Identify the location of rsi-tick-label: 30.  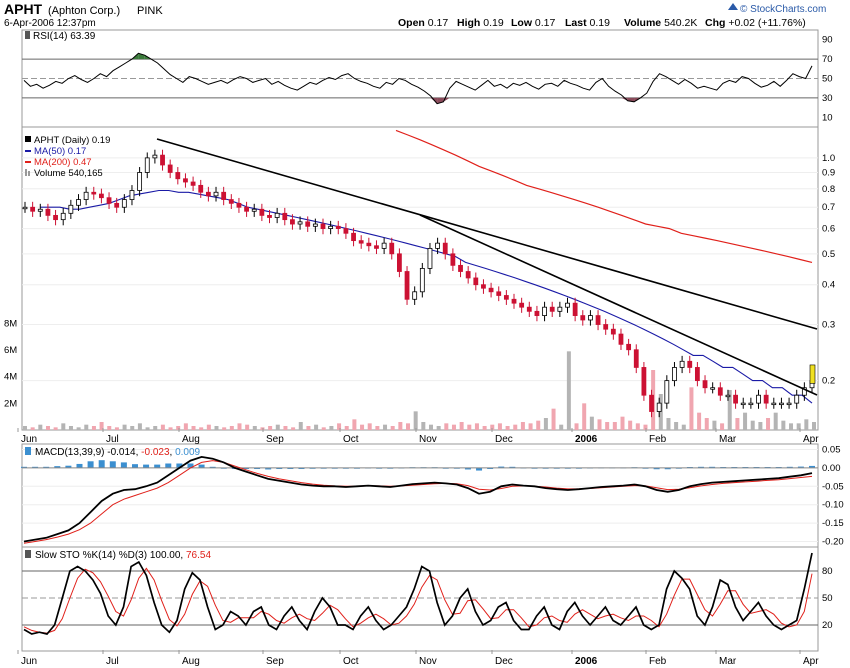
(827, 98).